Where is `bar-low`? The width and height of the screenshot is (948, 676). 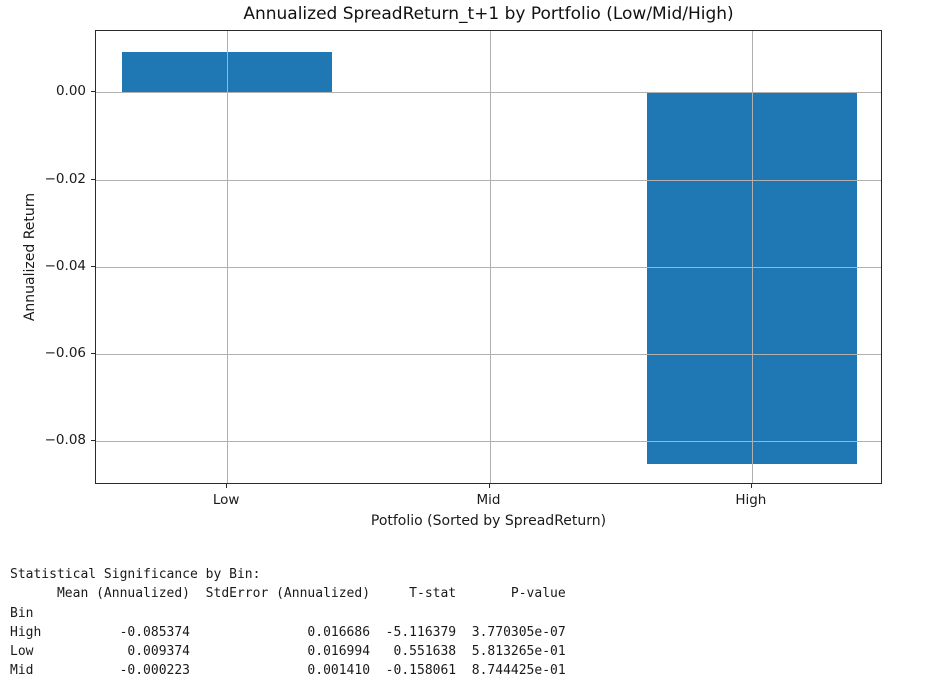 bar-low is located at coordinates (227, 72).